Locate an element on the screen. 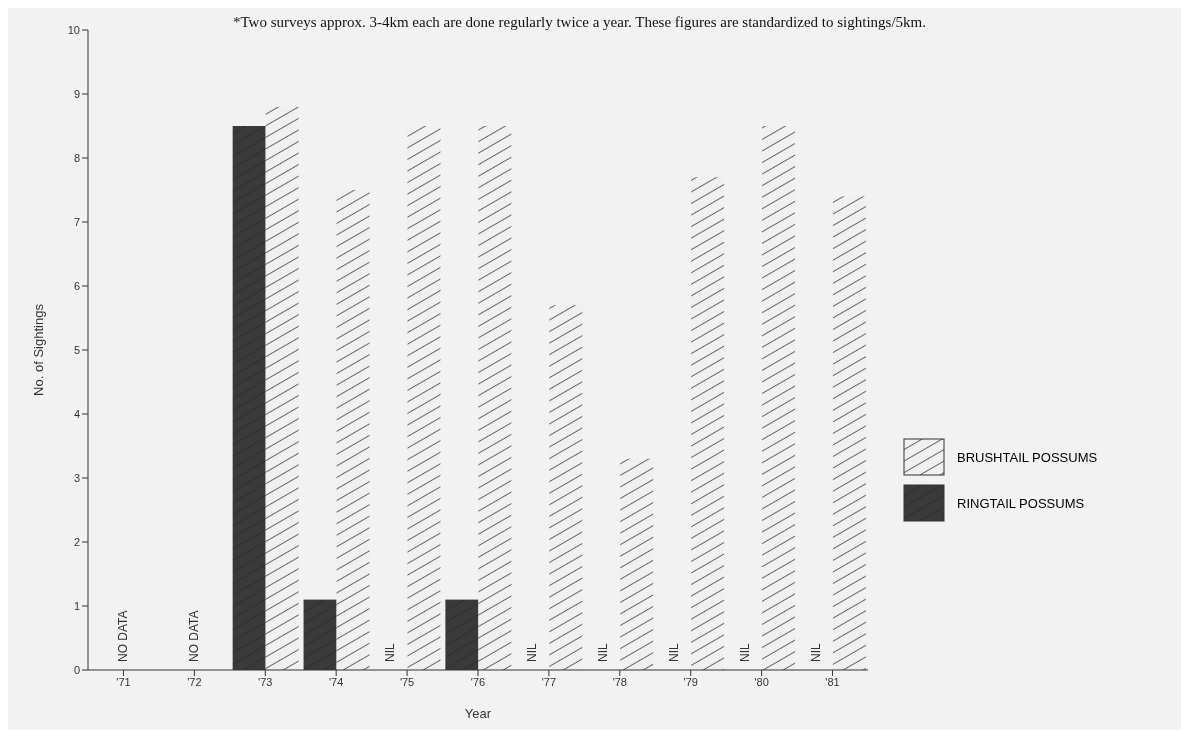 Image resolution: width=1189 pixels, height=738 pixels. y-tick-label: 4 is located at coordinates (76, 413).